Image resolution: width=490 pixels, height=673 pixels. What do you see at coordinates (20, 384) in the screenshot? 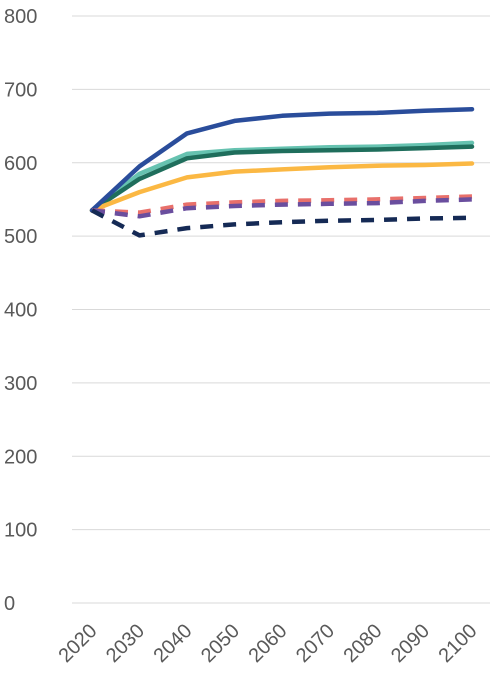
I see `y-tick-label: 300` at bounding box center [20, 384].